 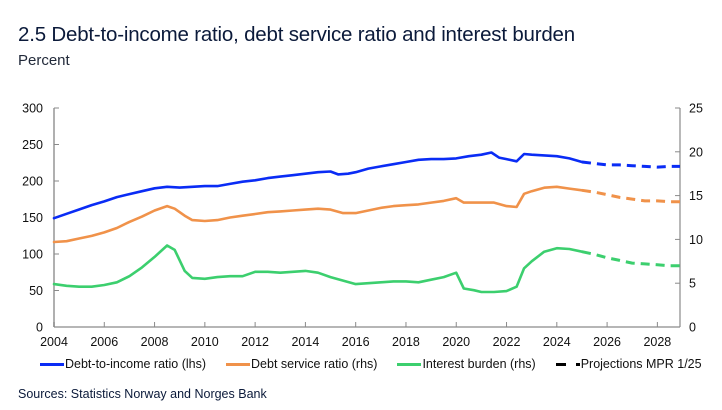 What do you see at coordinates (696, 240) in the screenshot?
I see `right-y-tick-label: 10` at bounding box center [696, 240].